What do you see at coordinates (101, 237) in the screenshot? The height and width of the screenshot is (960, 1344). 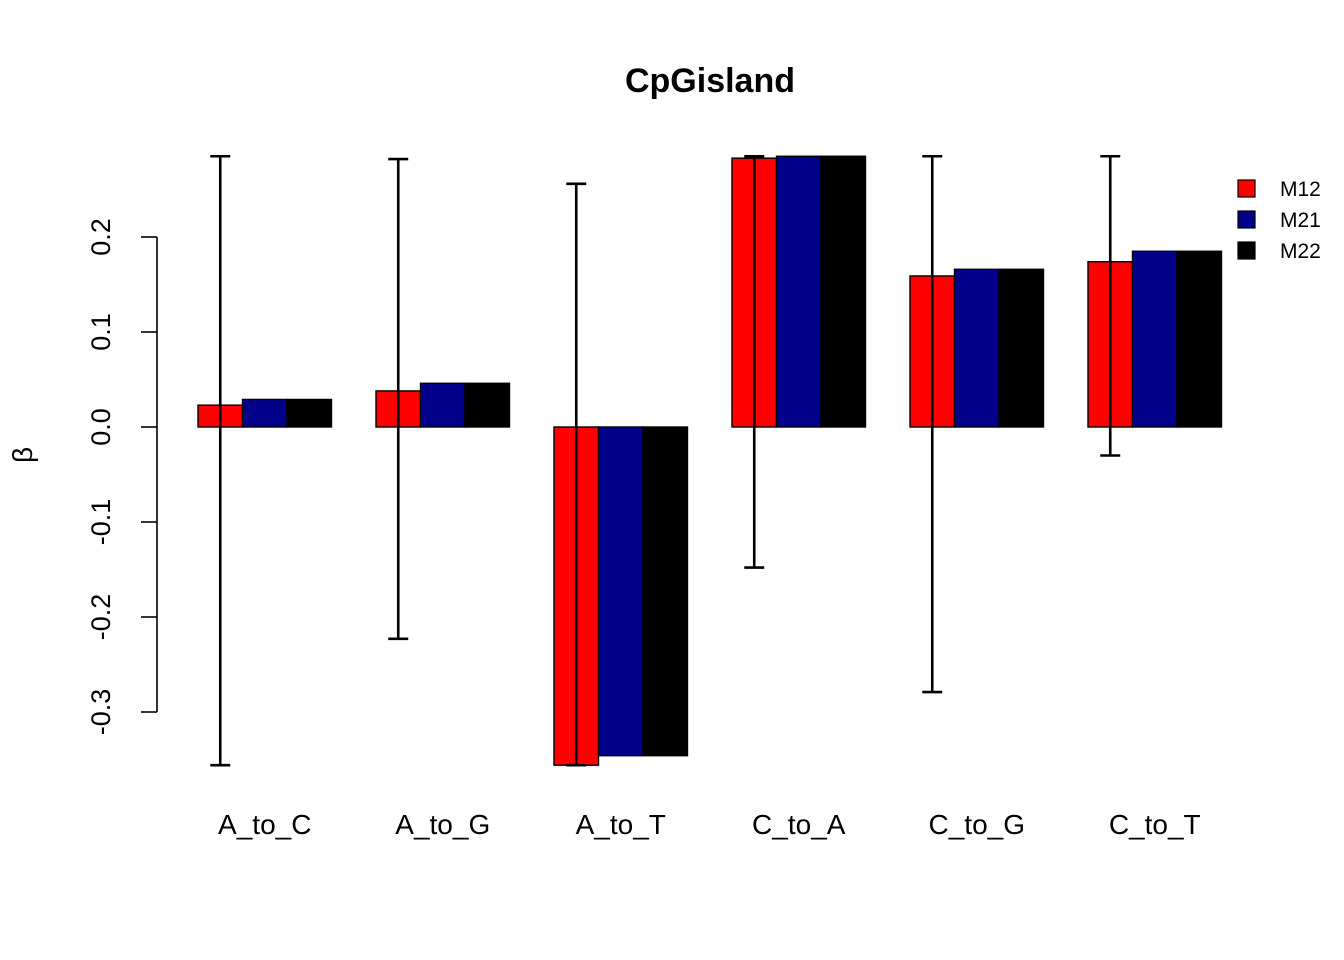 I see `y-tick-label: 0.2` at bounding box center [101, 237].